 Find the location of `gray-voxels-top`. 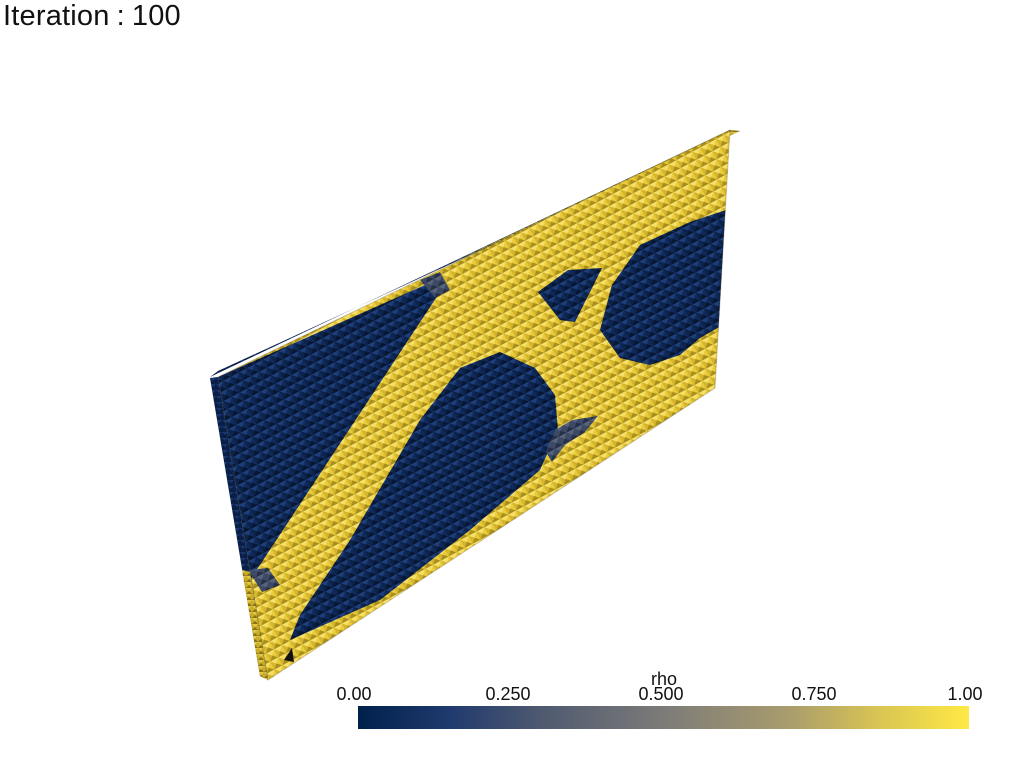

gray-voxels-top is located at coordinates (435, 285).